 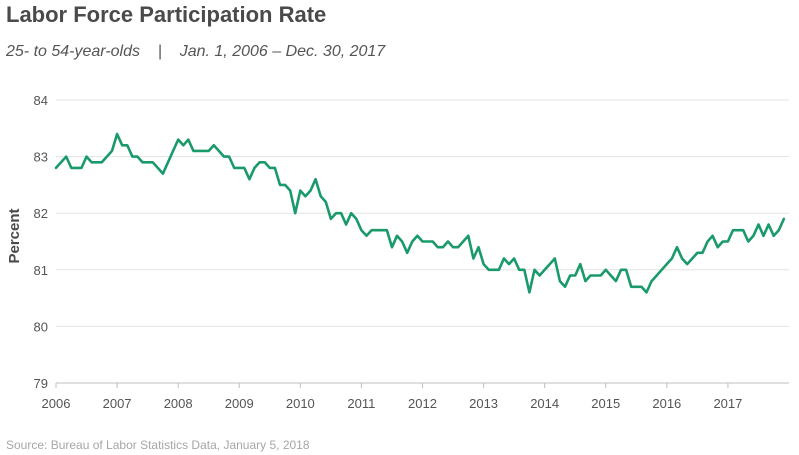 I want to click on chart-title: Labor Force Participation Rate, so click(x=166, y=14).